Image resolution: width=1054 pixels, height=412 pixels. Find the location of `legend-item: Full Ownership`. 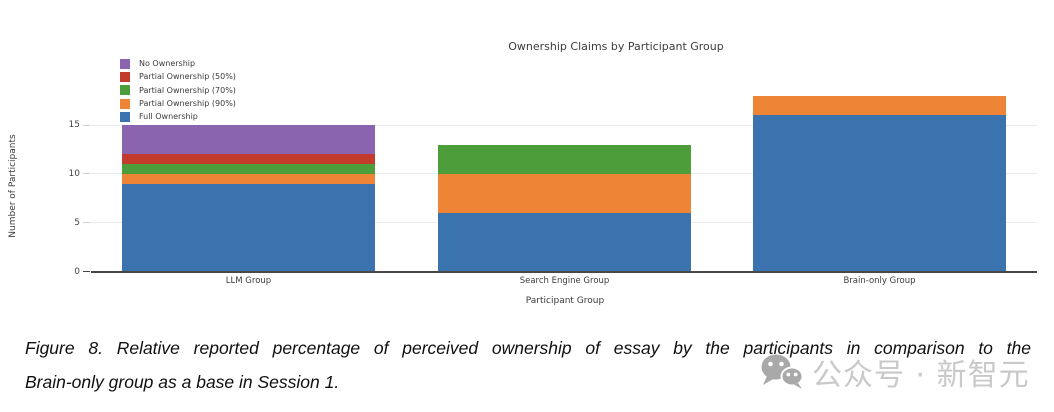

legend-item: Full Ownership is located at coordinates (178, 116).